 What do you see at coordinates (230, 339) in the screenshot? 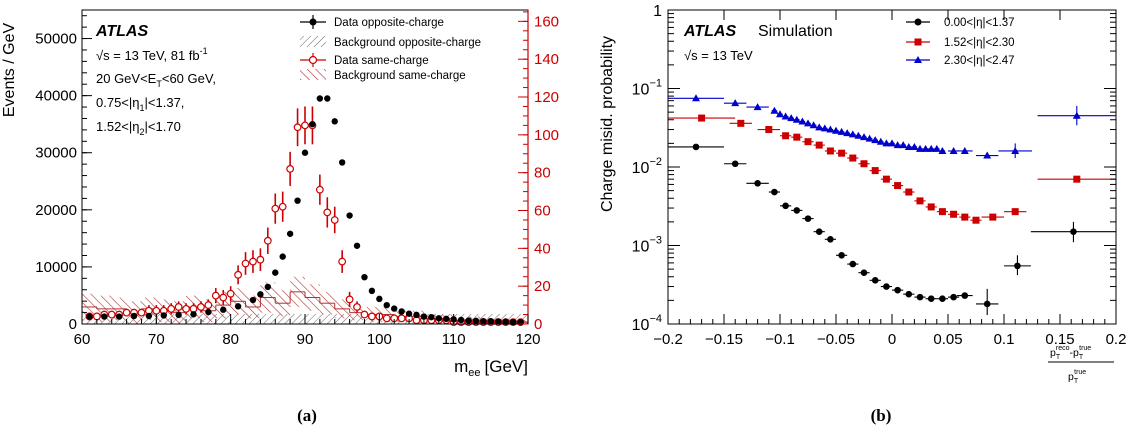
I see `x-tick-label-a: 80` at bounding box center [230, 339].